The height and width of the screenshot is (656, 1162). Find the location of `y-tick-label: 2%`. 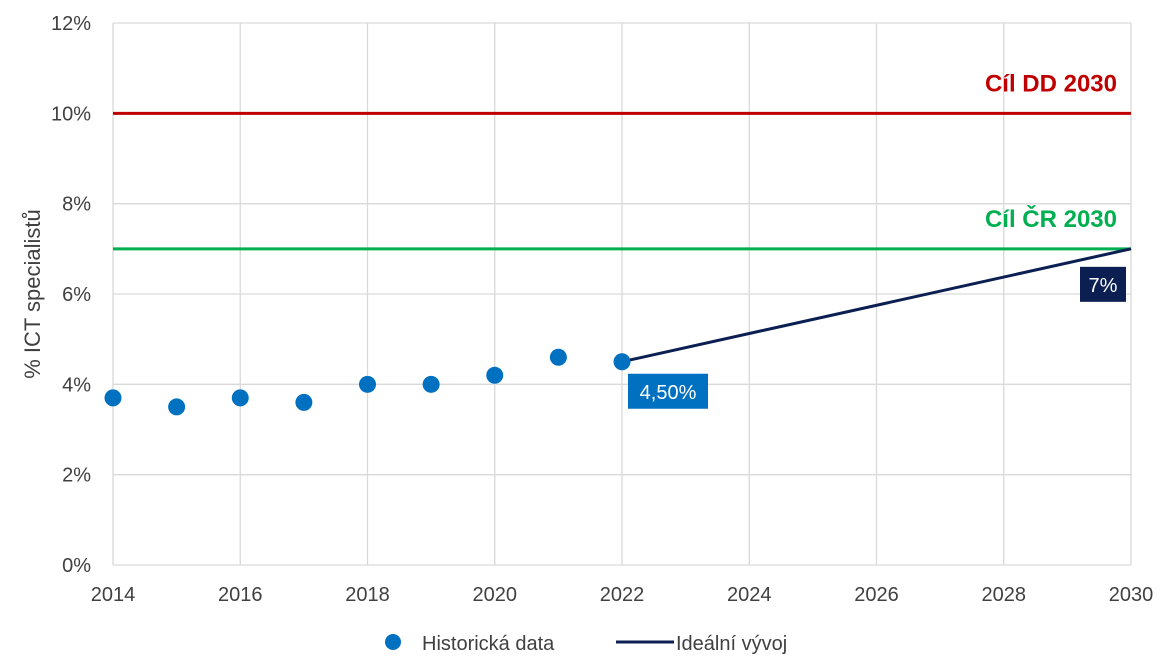

y-tick-label: 2% is located at coordinates (76, 476).